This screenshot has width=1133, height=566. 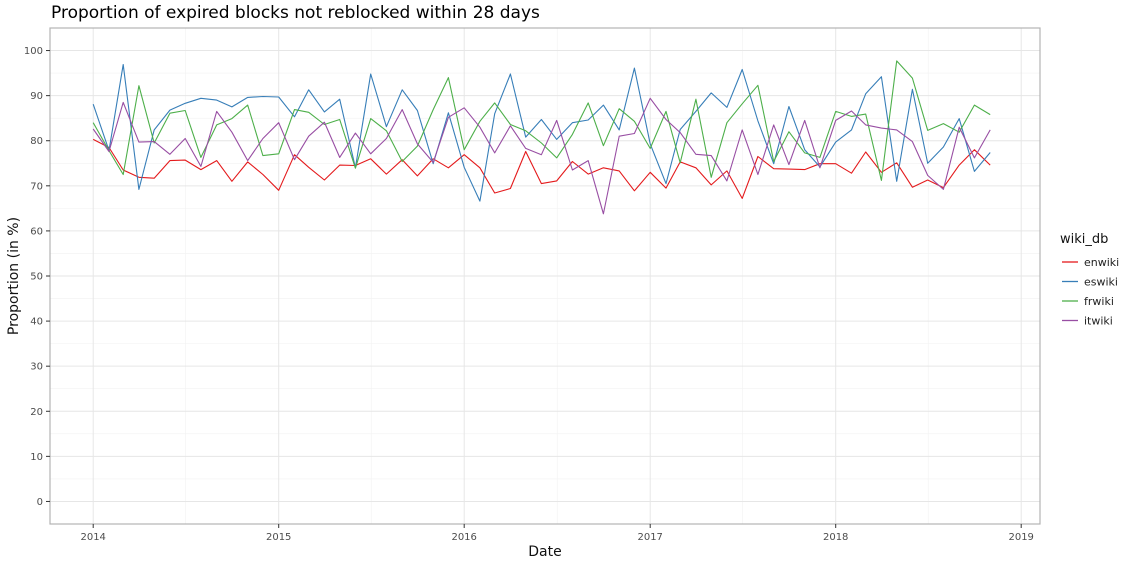 I want to click on series-line-enwiki, so click(x=541, y=168).